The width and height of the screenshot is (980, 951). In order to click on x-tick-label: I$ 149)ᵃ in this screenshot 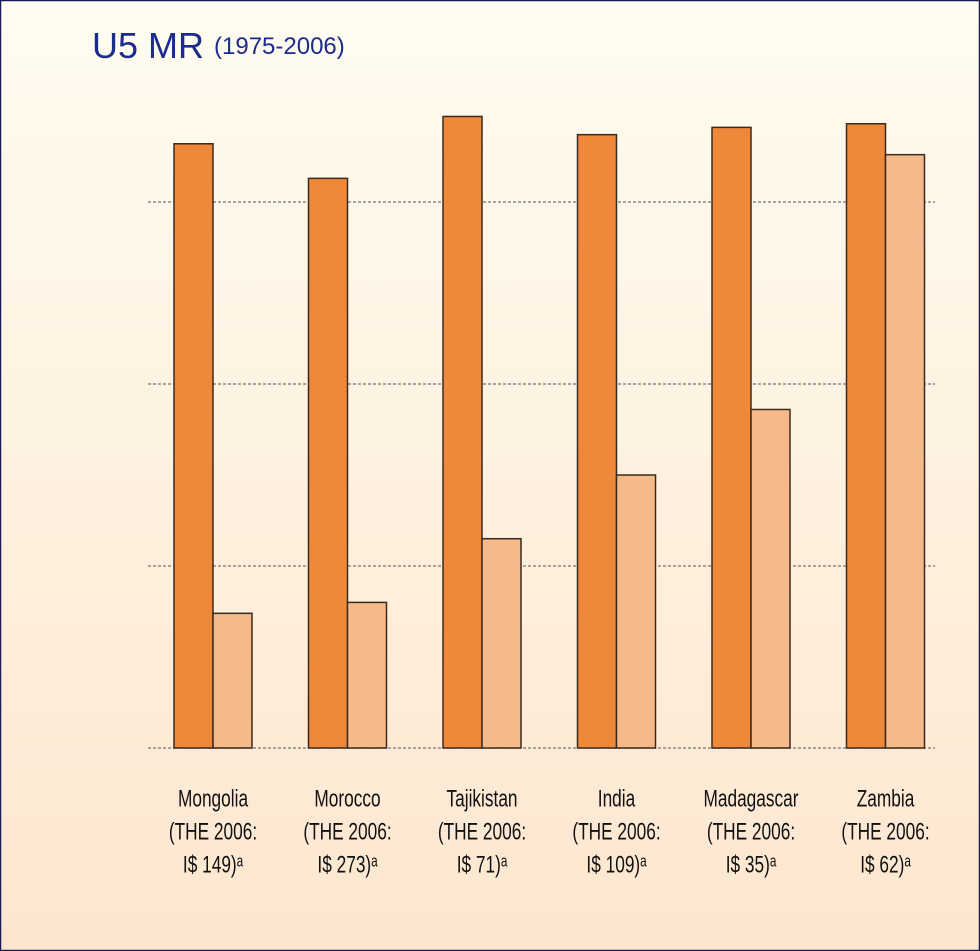, I will do `click(213, 865)`.